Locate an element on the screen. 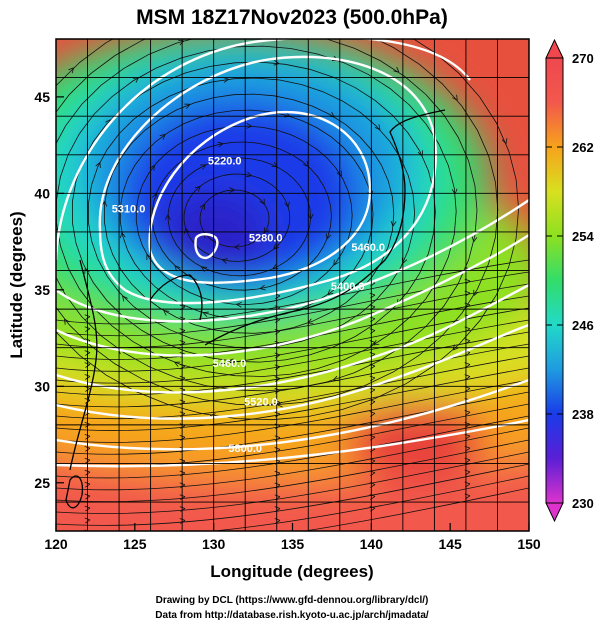  korea-coastline is located at coordinates (176, 297).